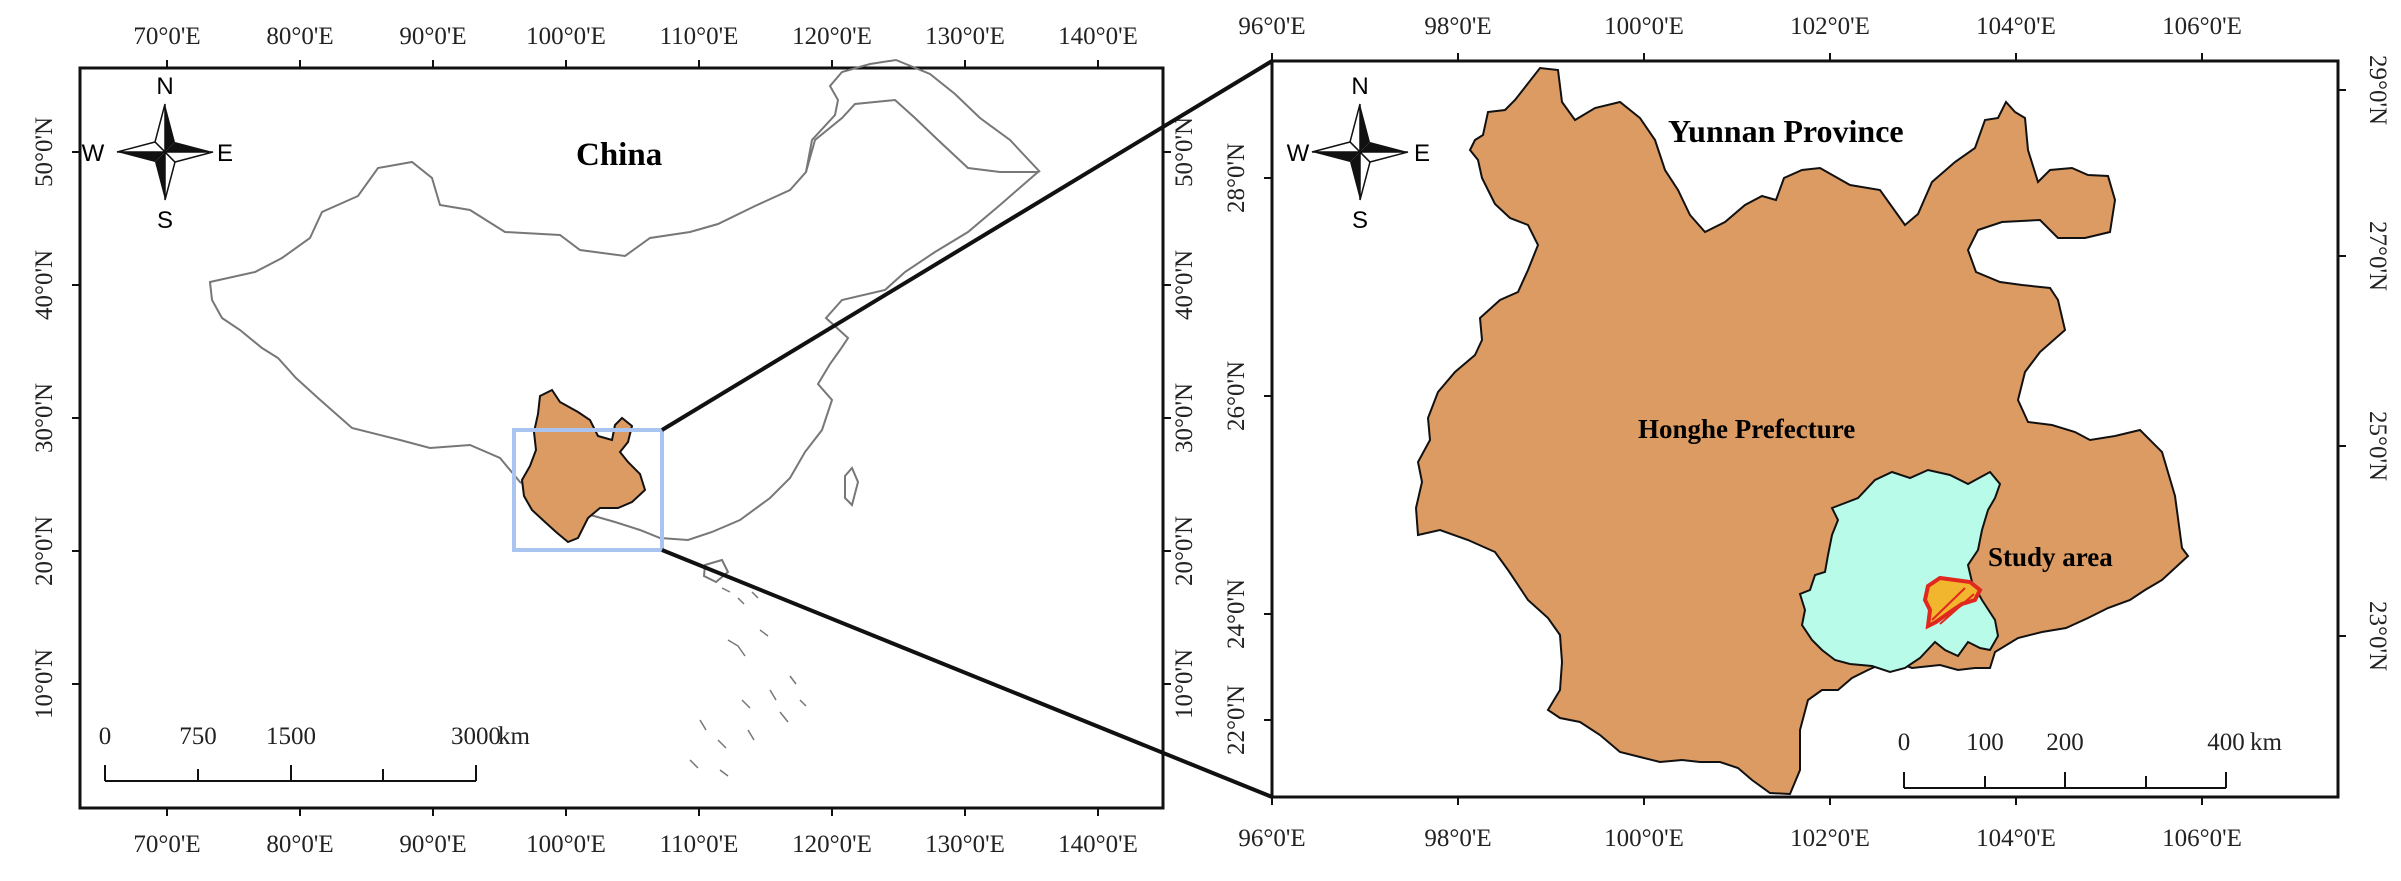  Describe the element at coordinates (157, 153) in the screenshot. I see `china-compass-icon: N S W E` at that location.